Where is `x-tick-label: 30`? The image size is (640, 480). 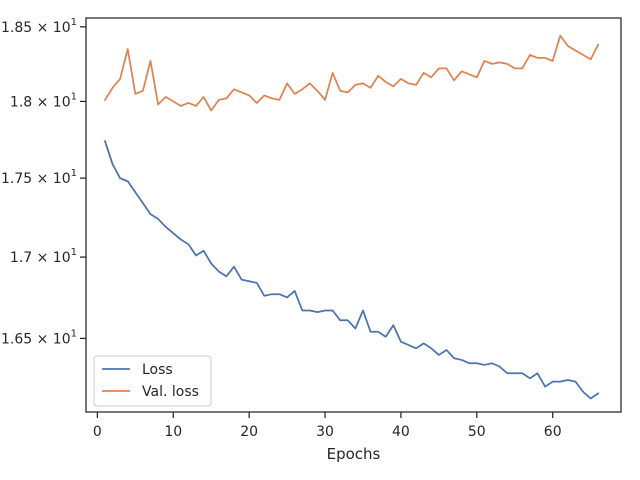
x-tick-label: 30 is located at coordinates (325, 432).